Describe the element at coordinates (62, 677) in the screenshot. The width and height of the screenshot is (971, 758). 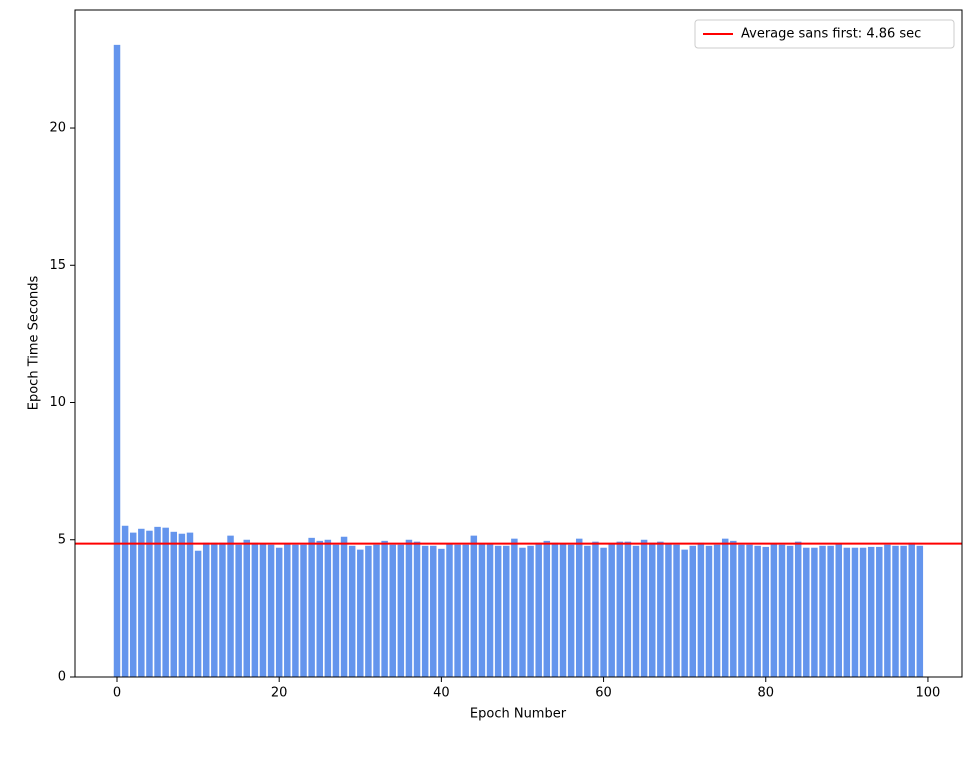
I see `y-tick-label: 0` at that location.